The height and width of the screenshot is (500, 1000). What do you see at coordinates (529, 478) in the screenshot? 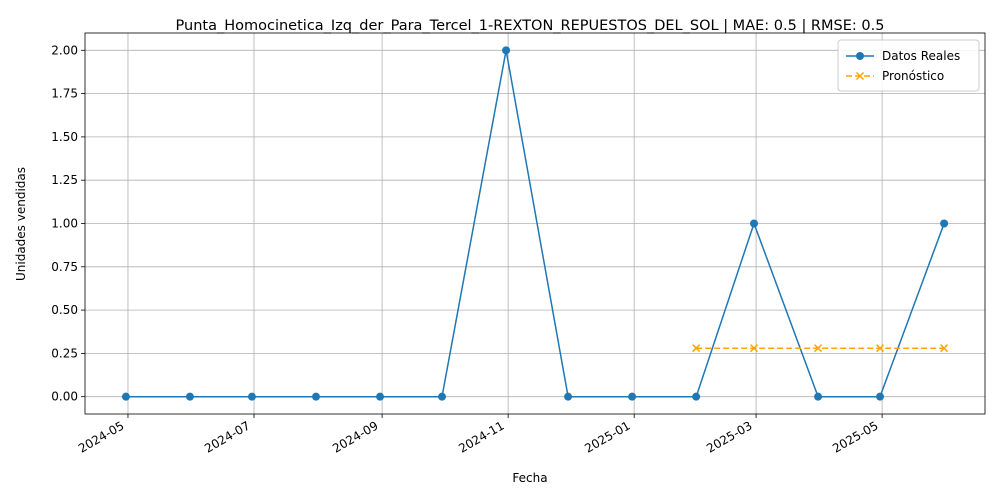
I see `x-axis-label: Fecha` at bounding box center [529, 478].